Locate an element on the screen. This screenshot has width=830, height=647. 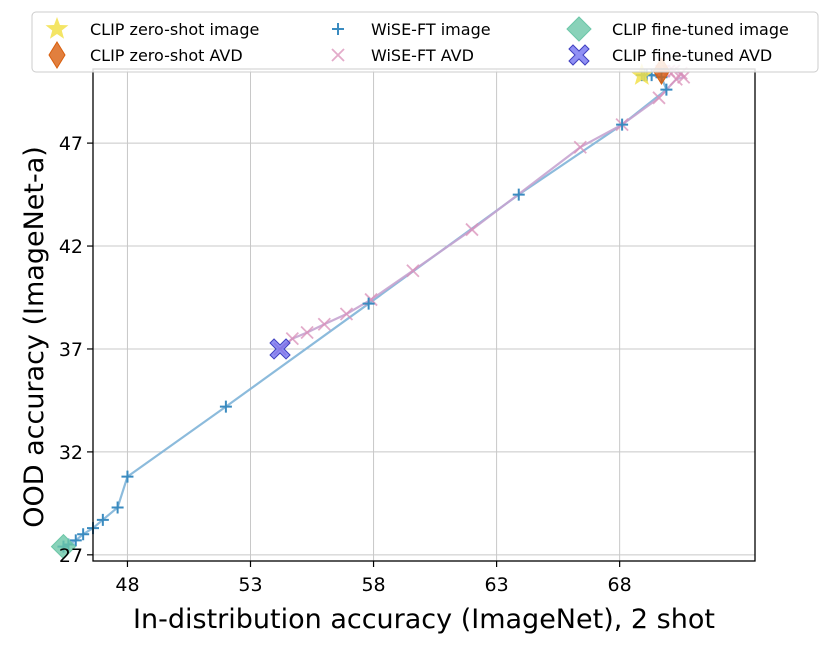
point-clip-zero-shot-image is located at coordinates (642, 74).